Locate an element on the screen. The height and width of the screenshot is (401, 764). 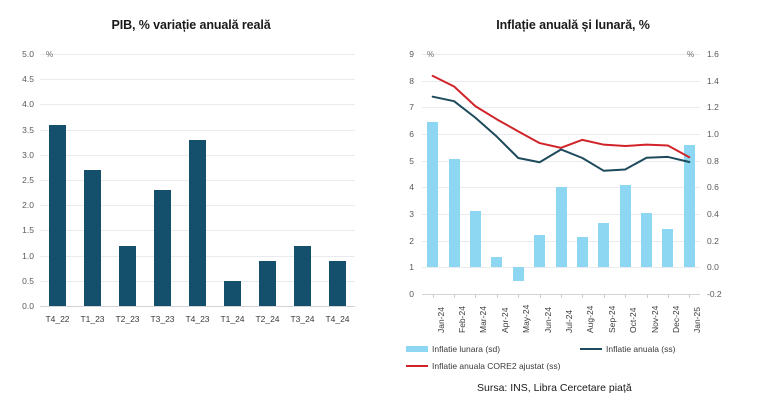
y-axis-tick-label: 2.0 is located at coordinates (28, 205).